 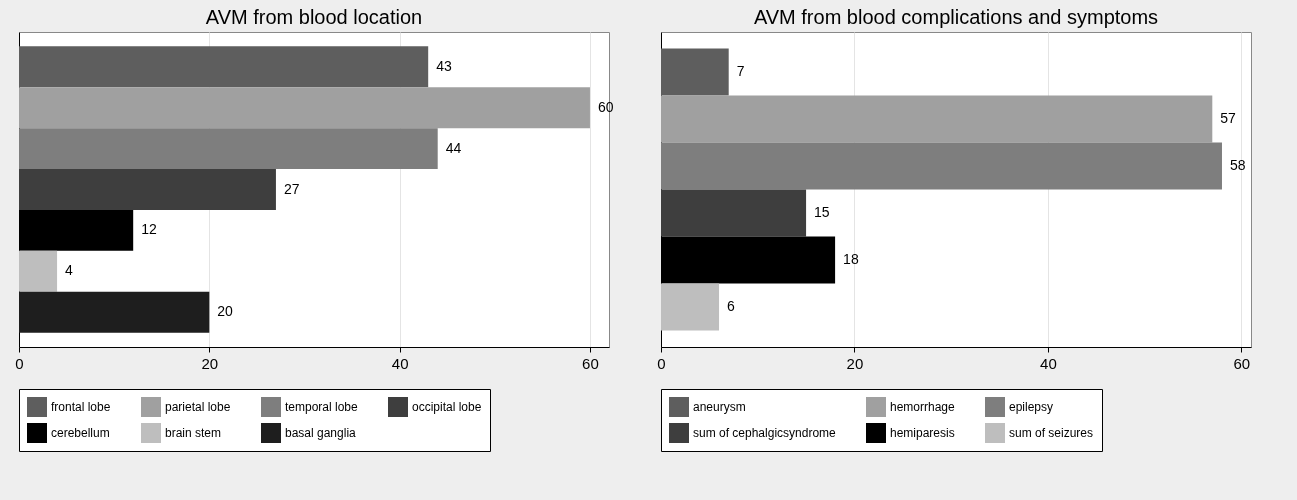 What do you see at coordinates (765, 433) in the screenshot?
I see `legend-label: sum of cephalgicsyndrome` at bounding box center [765, 433].